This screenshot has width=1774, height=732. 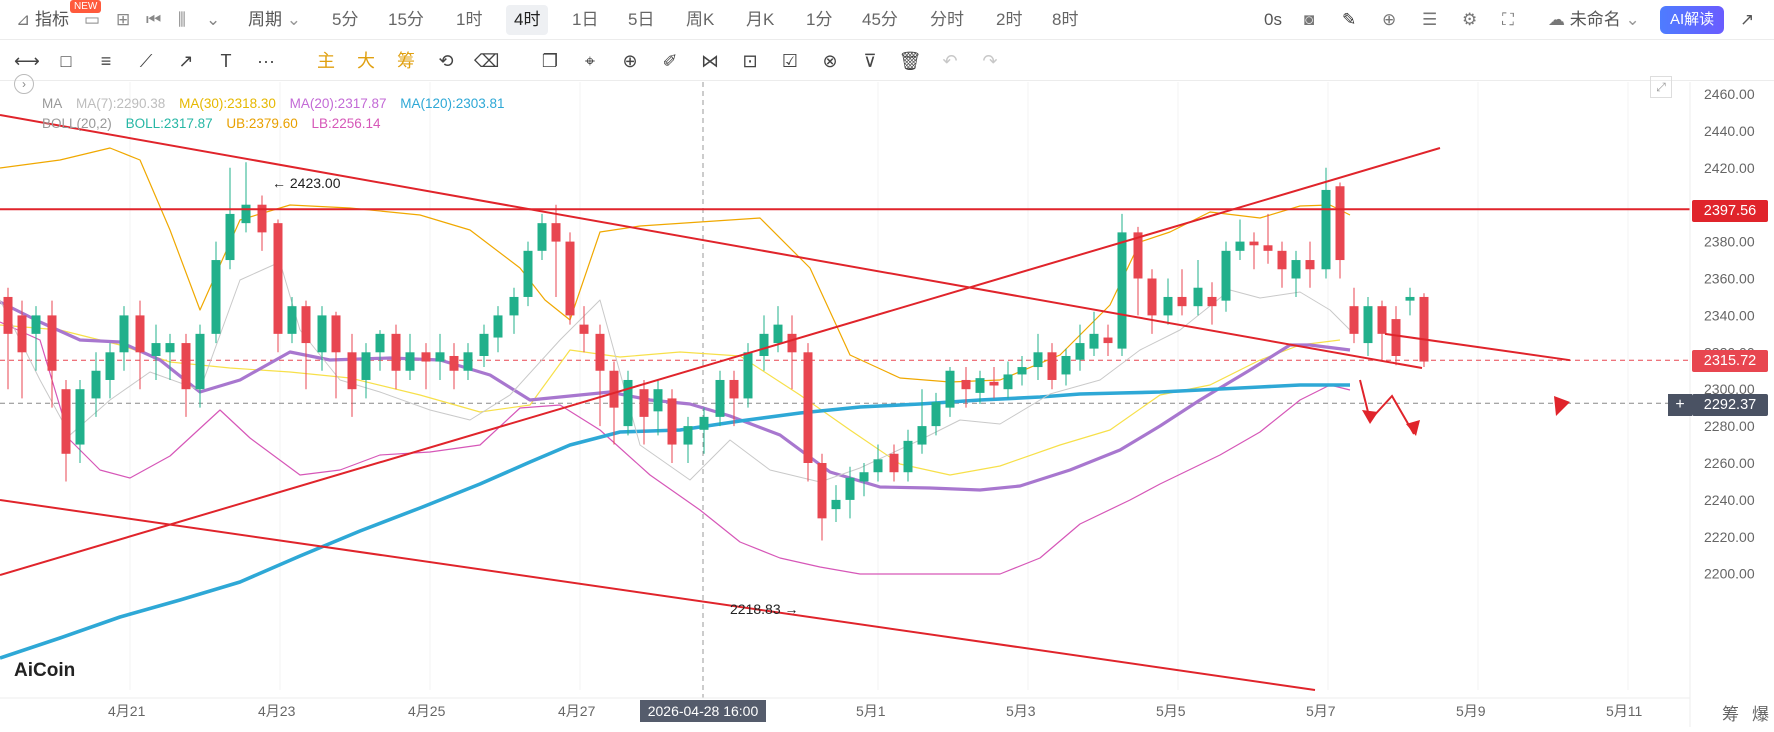 I want to click on period-8h: 8时, so click(x=1065, y=19).